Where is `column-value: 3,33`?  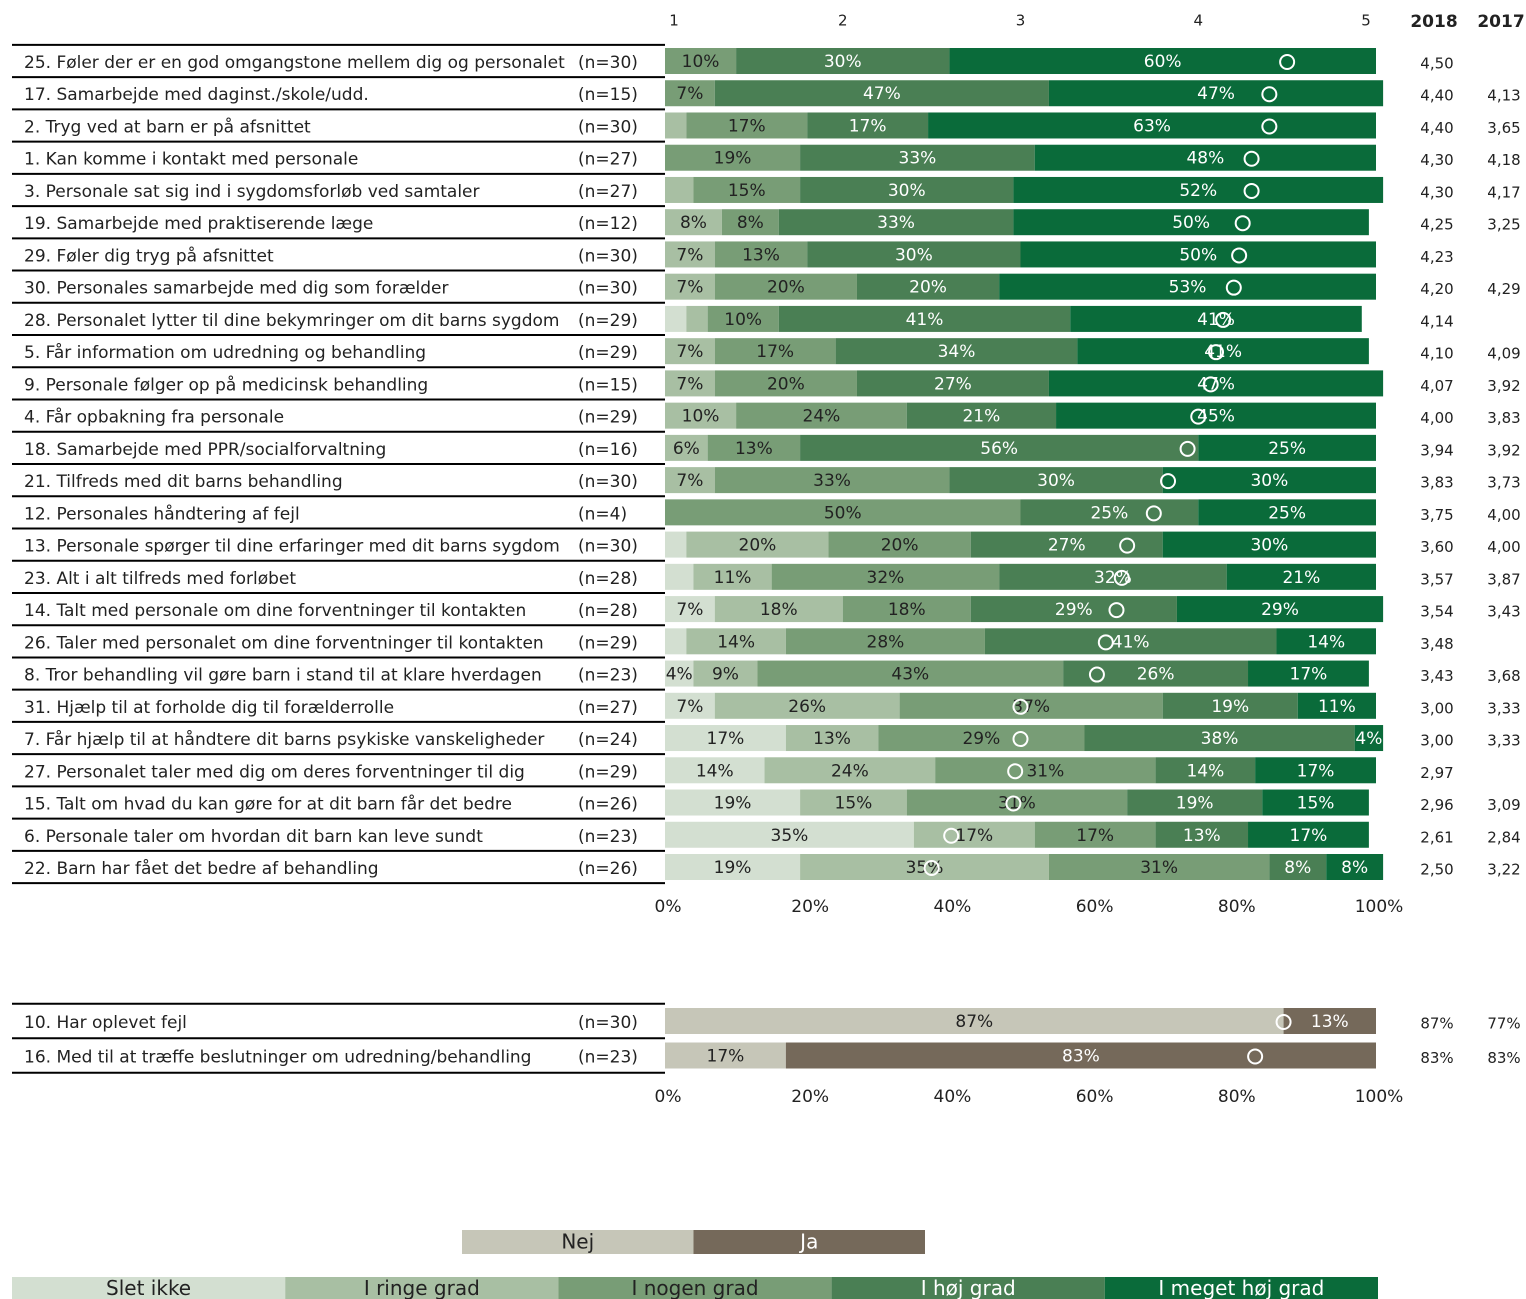
column-value: 3,33 is located at coordinates (1503, 708).